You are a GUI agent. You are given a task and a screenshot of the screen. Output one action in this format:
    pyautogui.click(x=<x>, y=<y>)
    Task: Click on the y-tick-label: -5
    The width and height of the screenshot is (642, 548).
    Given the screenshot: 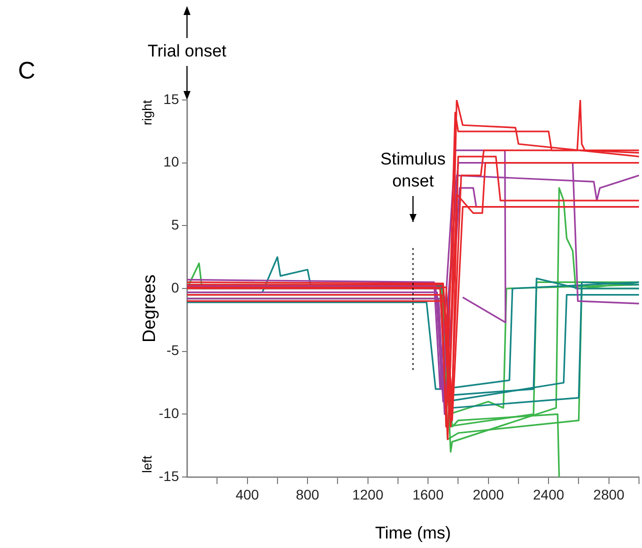 What is the action you would take?
    pyautogui.click(x=173, y=350)
    